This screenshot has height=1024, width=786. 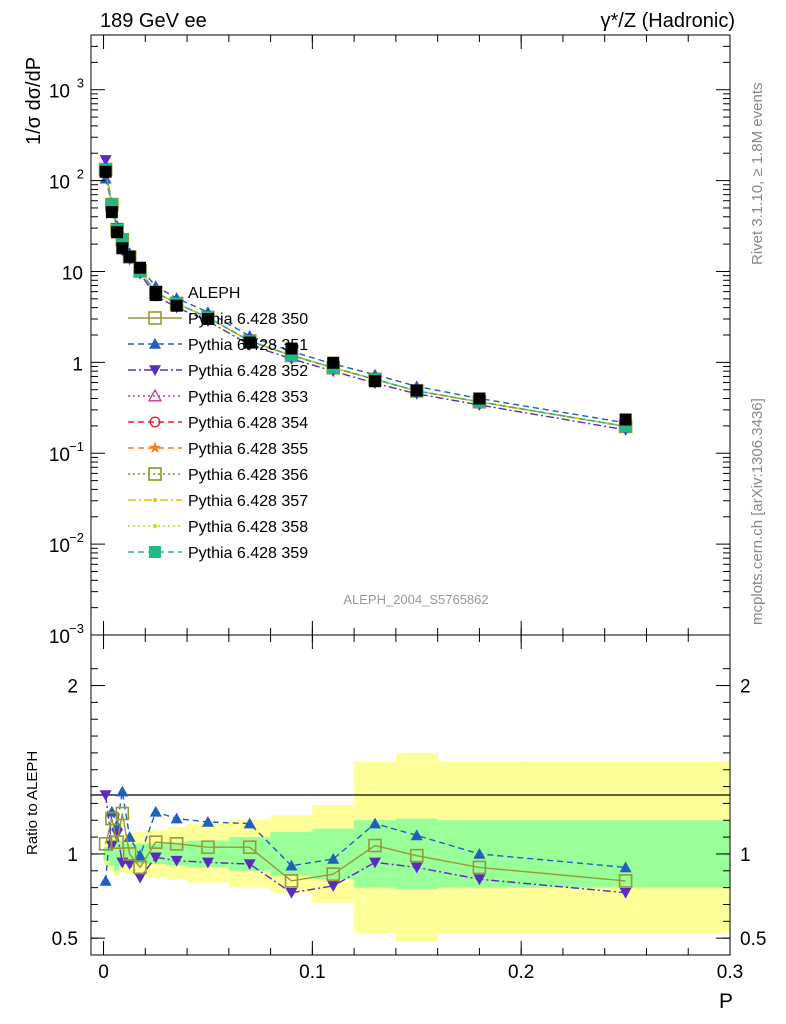 I want to click on header-right: γ*/Z (Hadronic), so click(x=668, y=21).